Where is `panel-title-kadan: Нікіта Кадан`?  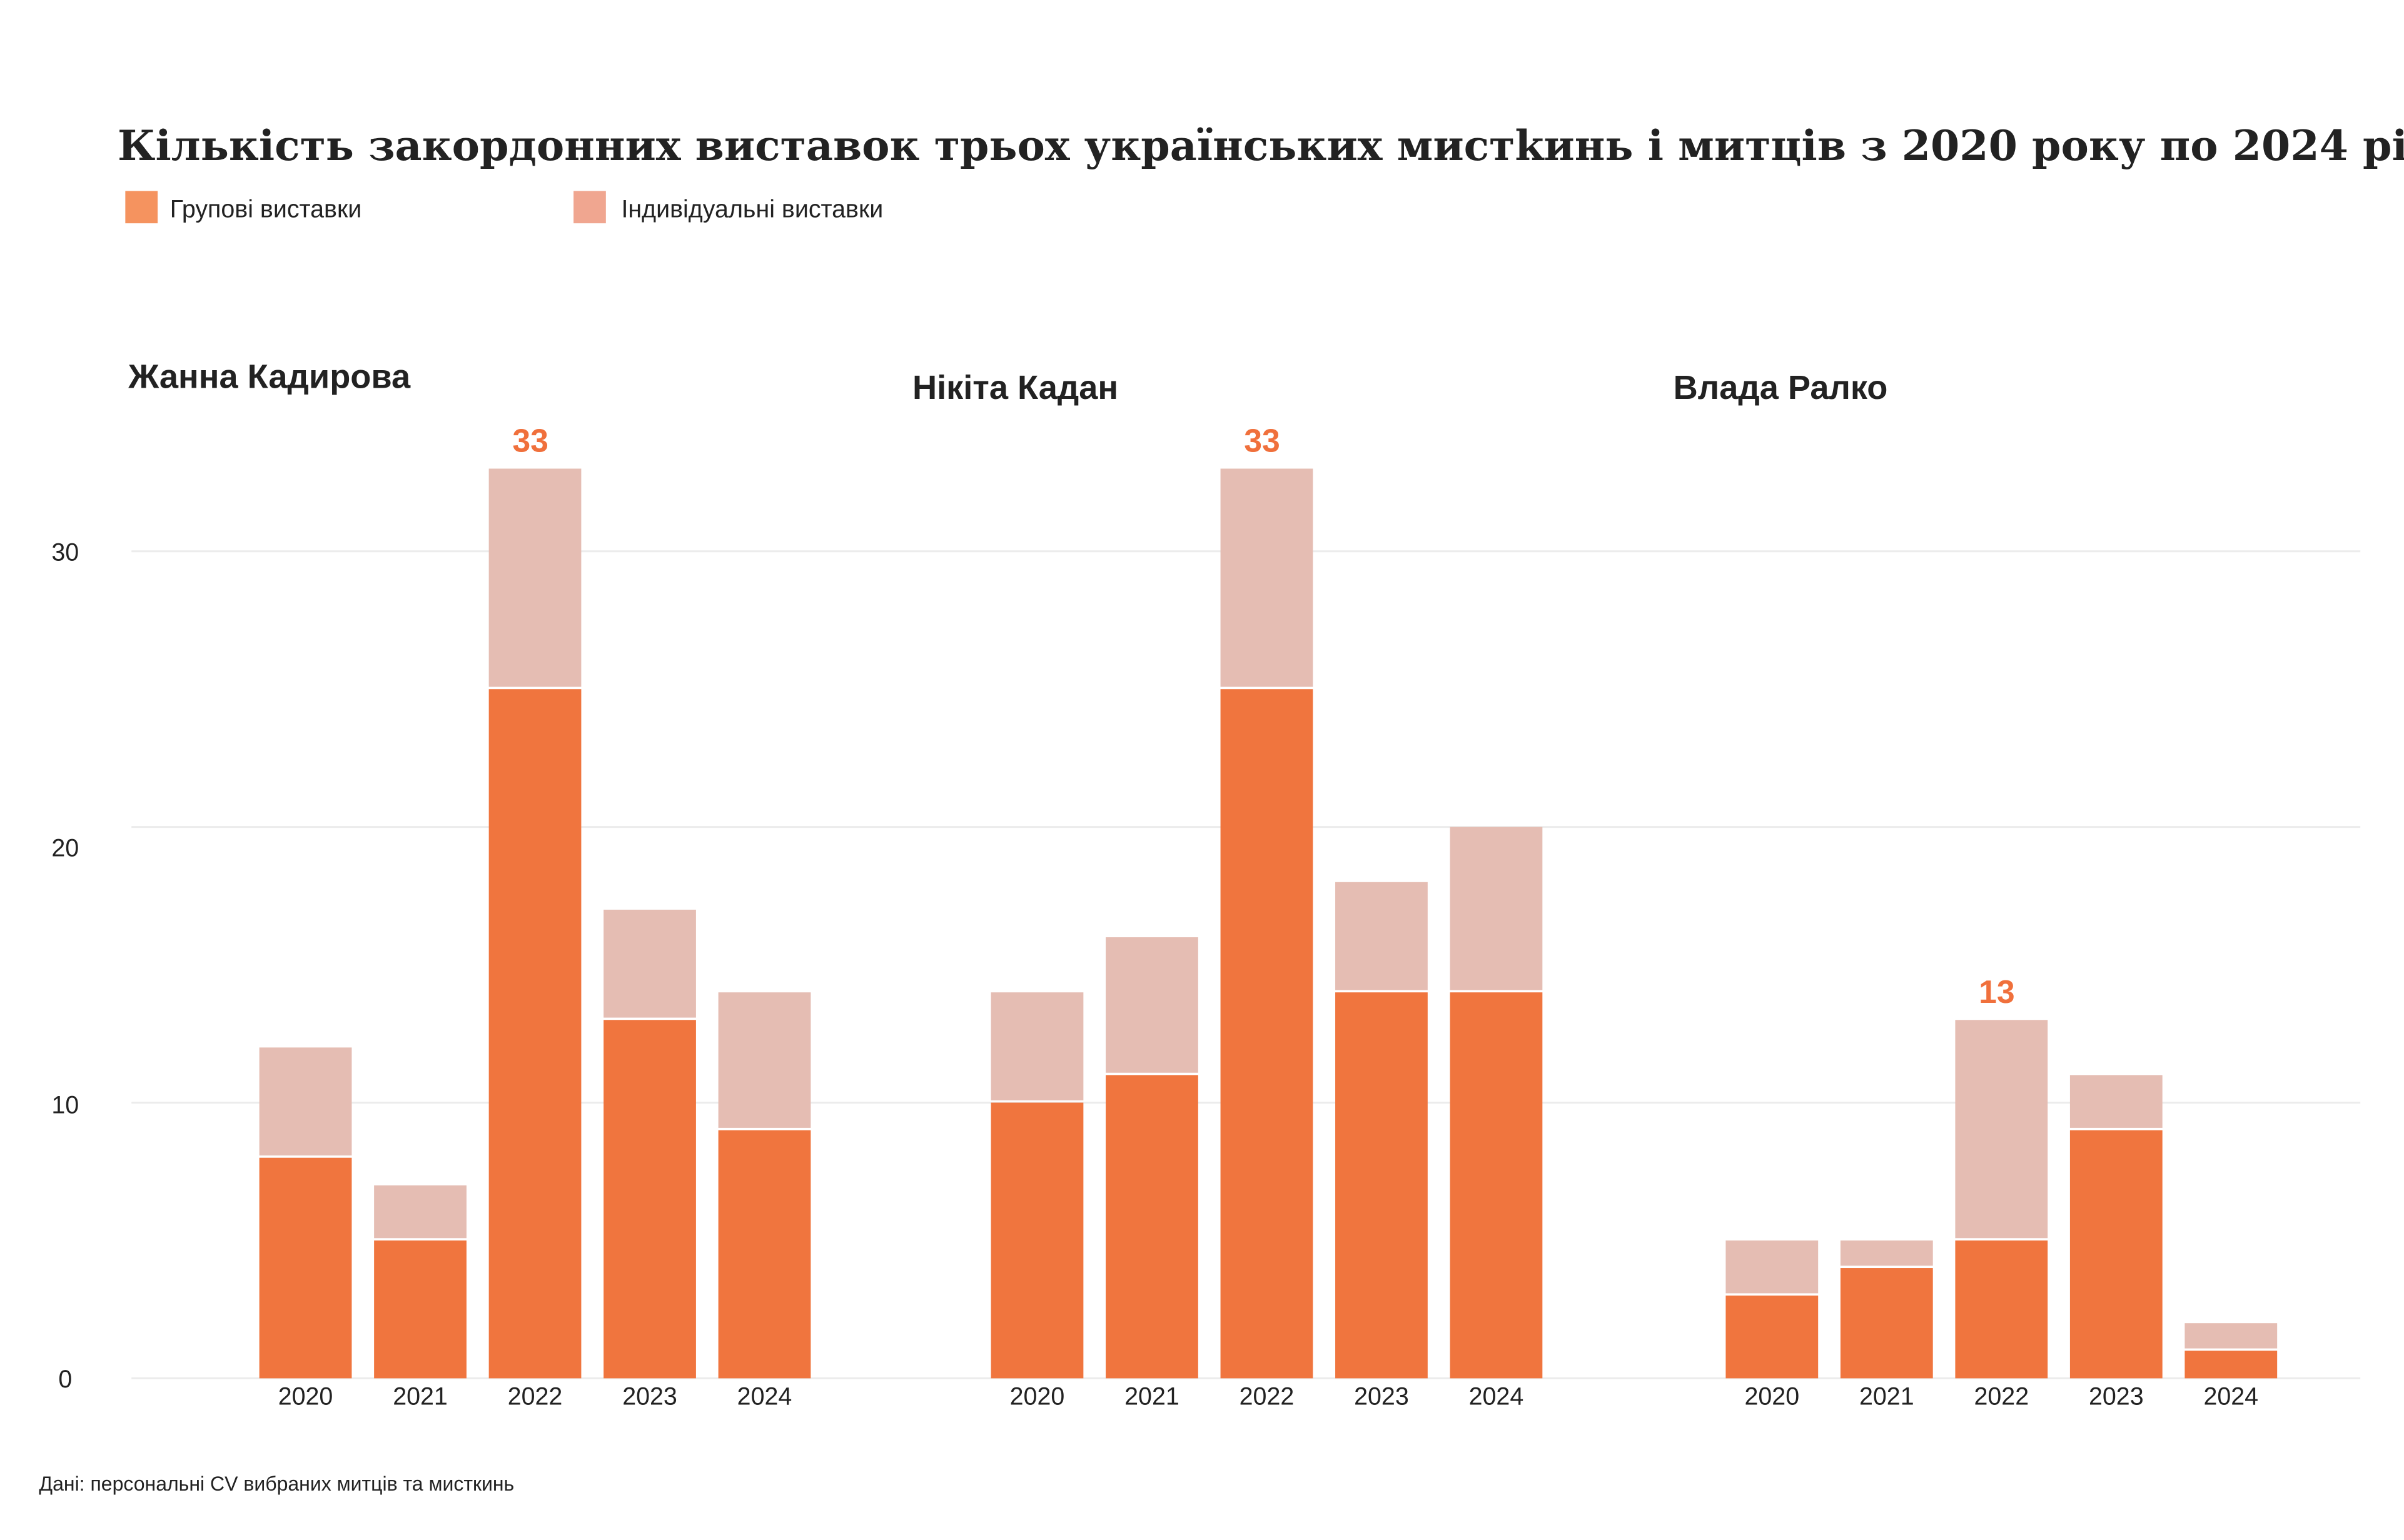
panel-title-kadan: Нікіта Кадан is located at coordinates (1015, 388).